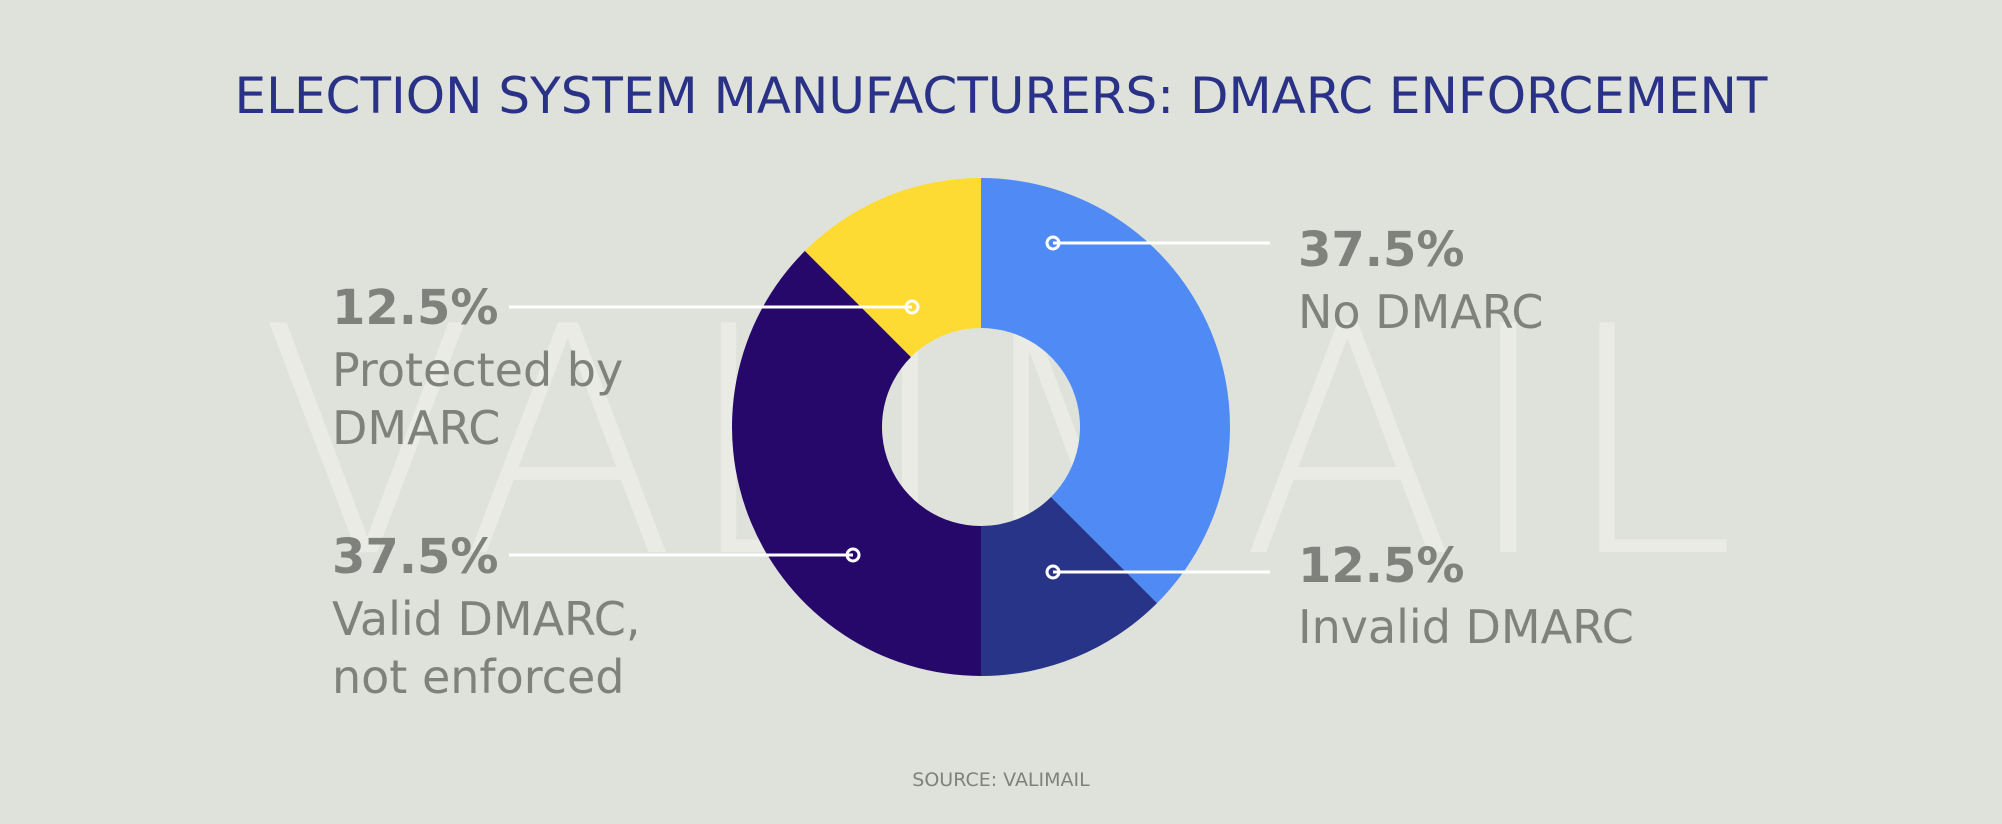 Image resolution: width=2002 pixels, height=824 pixels. Describe the element at coordinates (856, 463) in the screenshot. I see `slice-valid-dmarc-not-enforced` at that location.